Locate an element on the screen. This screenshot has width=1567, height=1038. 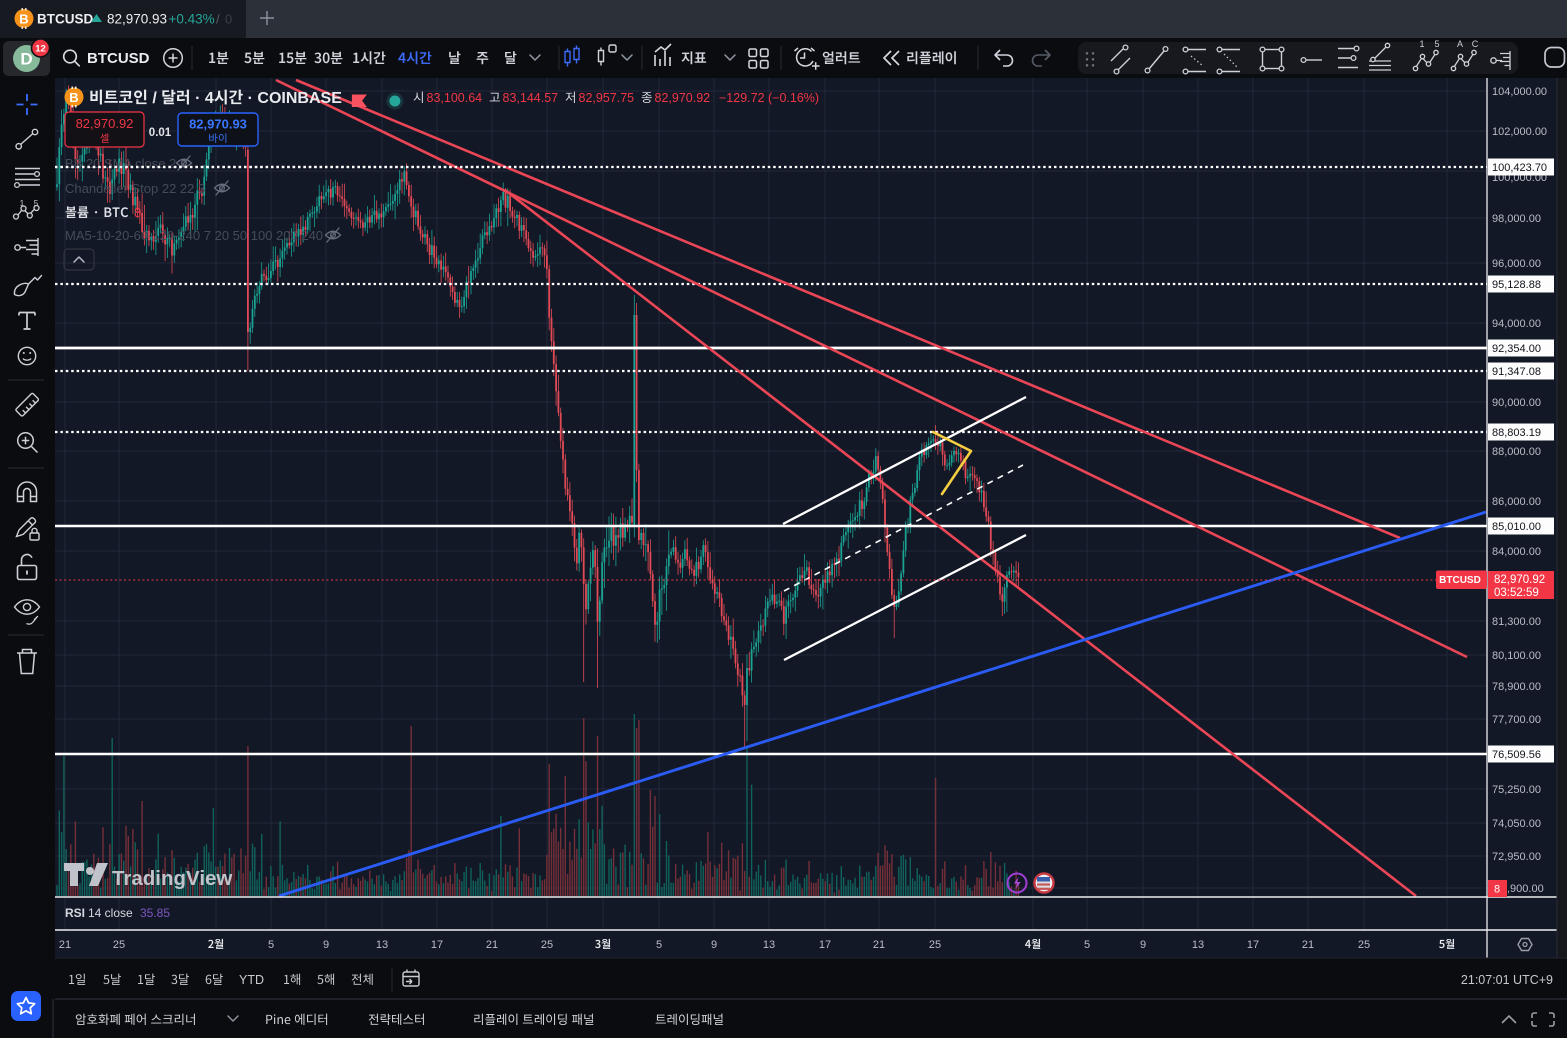
svg-text: YTD is located at coordinates (251, 980).